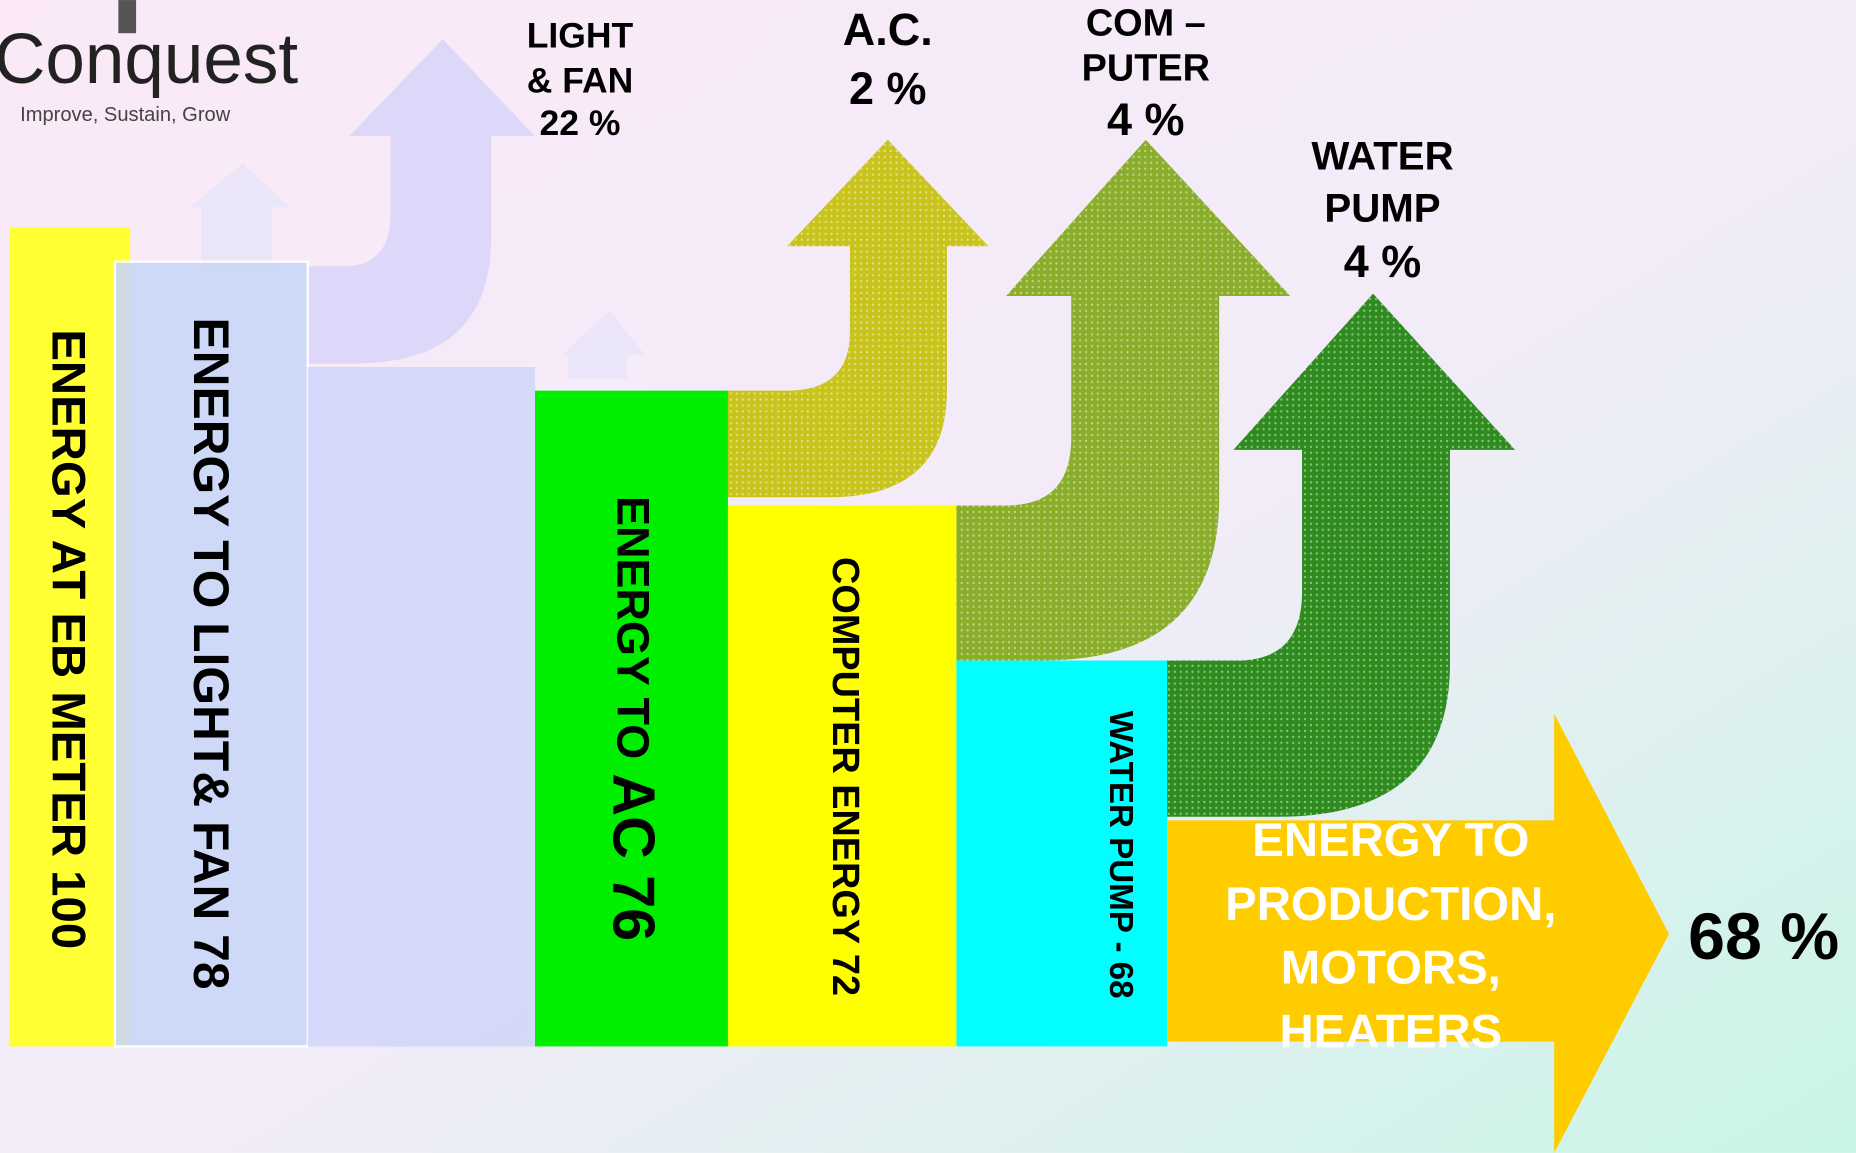 The height and width of the screenshot is (1153, 1856). I want to click on block-label: ENERGY TO LIGHT& FAN 78, so click(211, 653).